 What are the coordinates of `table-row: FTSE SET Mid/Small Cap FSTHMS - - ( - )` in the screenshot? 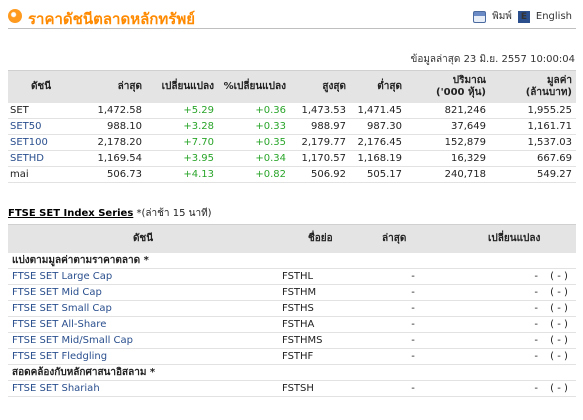 It's located at (292, 340).